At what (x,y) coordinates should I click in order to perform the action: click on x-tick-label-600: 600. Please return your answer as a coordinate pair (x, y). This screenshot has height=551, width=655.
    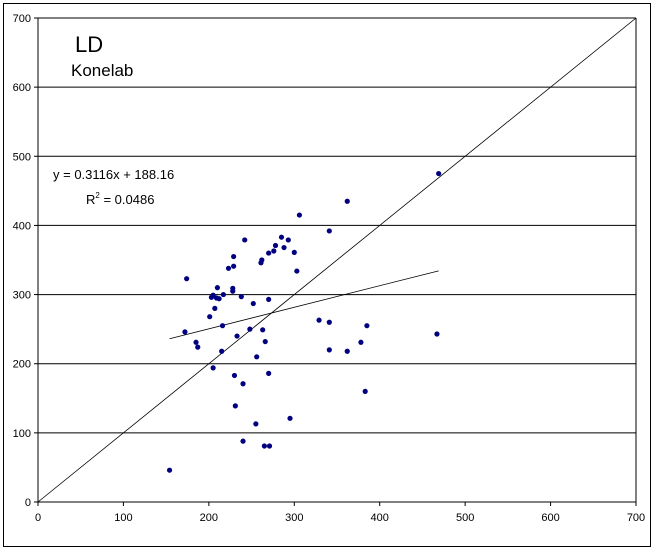
    Looking at the image, I should click on (550, 518).